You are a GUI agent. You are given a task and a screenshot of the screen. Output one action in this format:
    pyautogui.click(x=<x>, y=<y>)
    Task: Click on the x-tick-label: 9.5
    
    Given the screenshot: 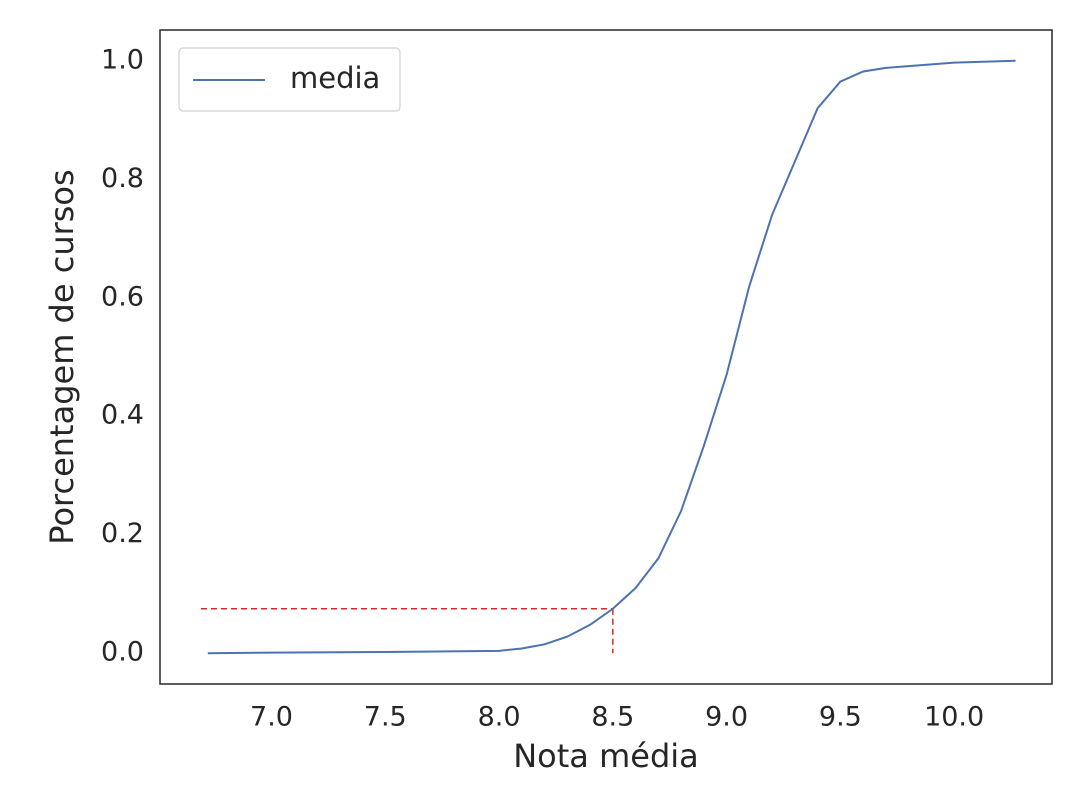 What is the action you would take?
    pyautogui.click(x=840, y=717)
    